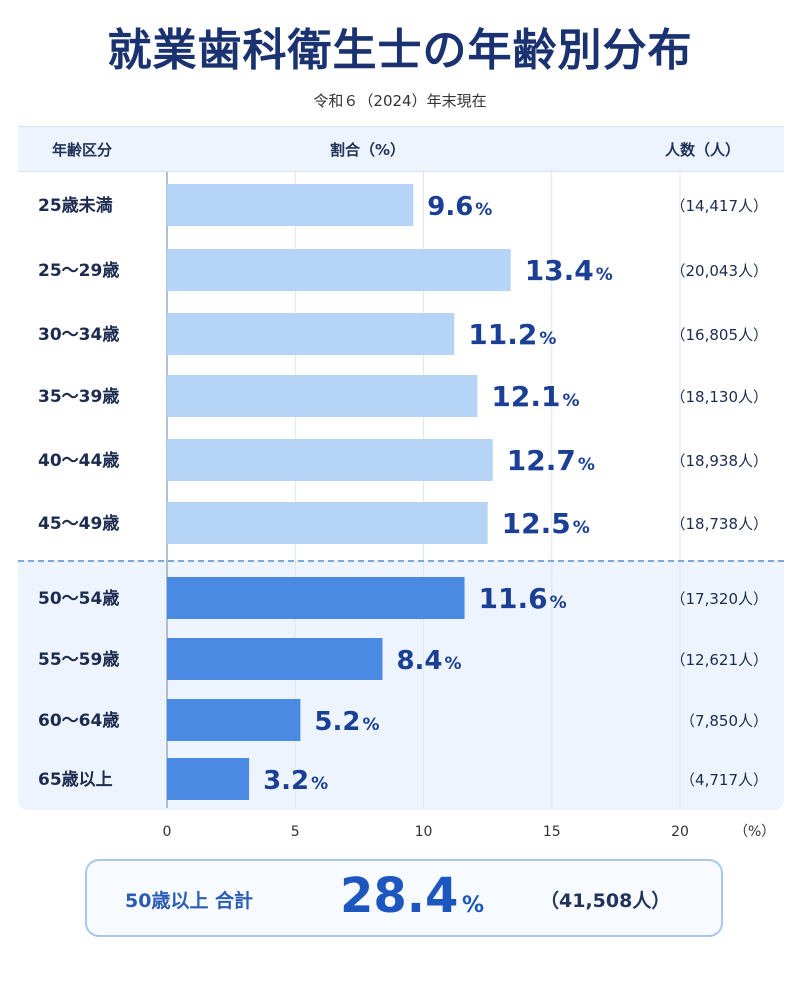 The image size is (800, 1000). Describe the element at coordinates (400, 101) in the screenshot. I see `page-subtitle: 令和６（2024）年末現在` at that location.